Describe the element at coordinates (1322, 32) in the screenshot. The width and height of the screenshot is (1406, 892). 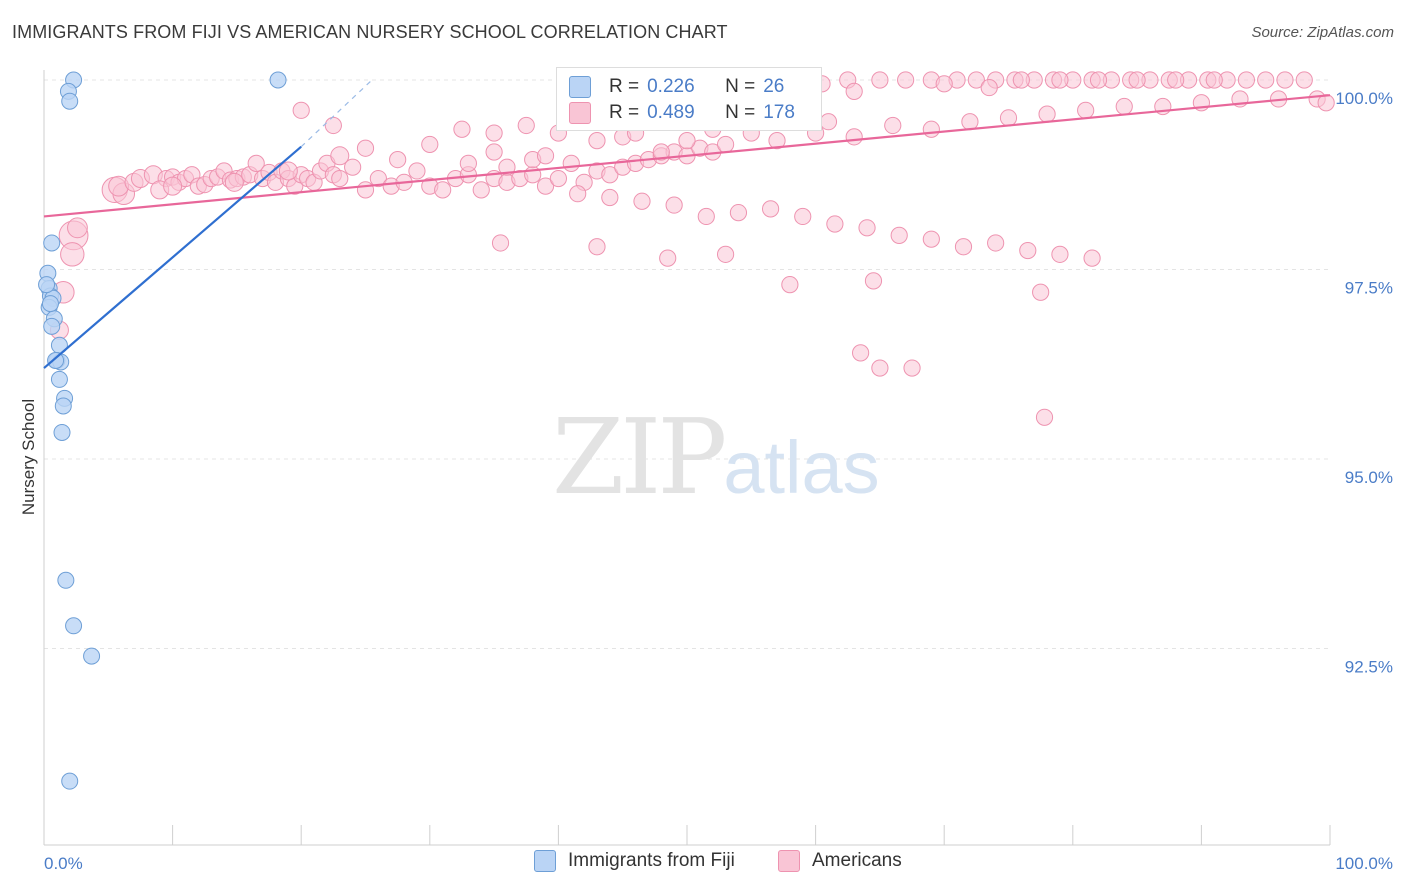
I see `source-label: Source: ZipAtlas.com` at that location.